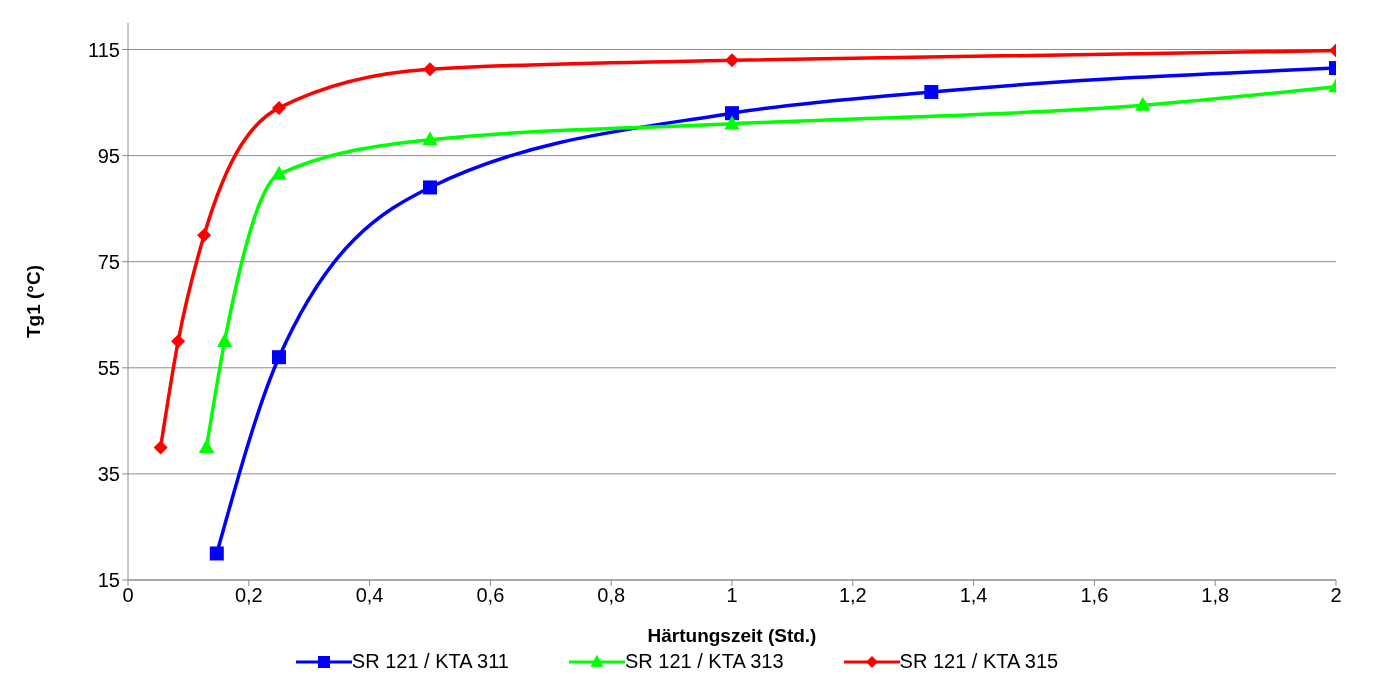  What do you see at coordinates (128, 595) in the screenshot?
I see `x-tick-label: 0` at bounding box center [128, 595].